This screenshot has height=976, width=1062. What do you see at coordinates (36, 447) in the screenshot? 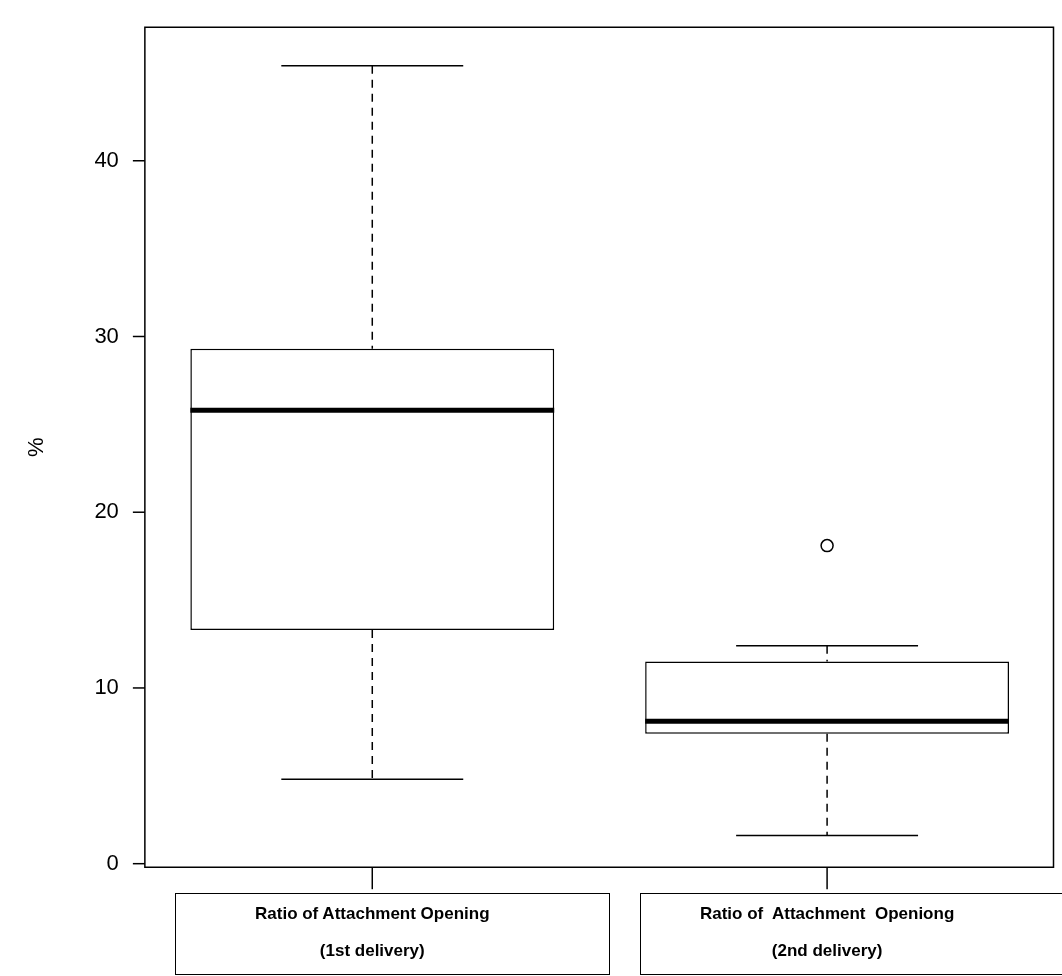
I see `y-axis-title: %` at bounding box center [36, 447].